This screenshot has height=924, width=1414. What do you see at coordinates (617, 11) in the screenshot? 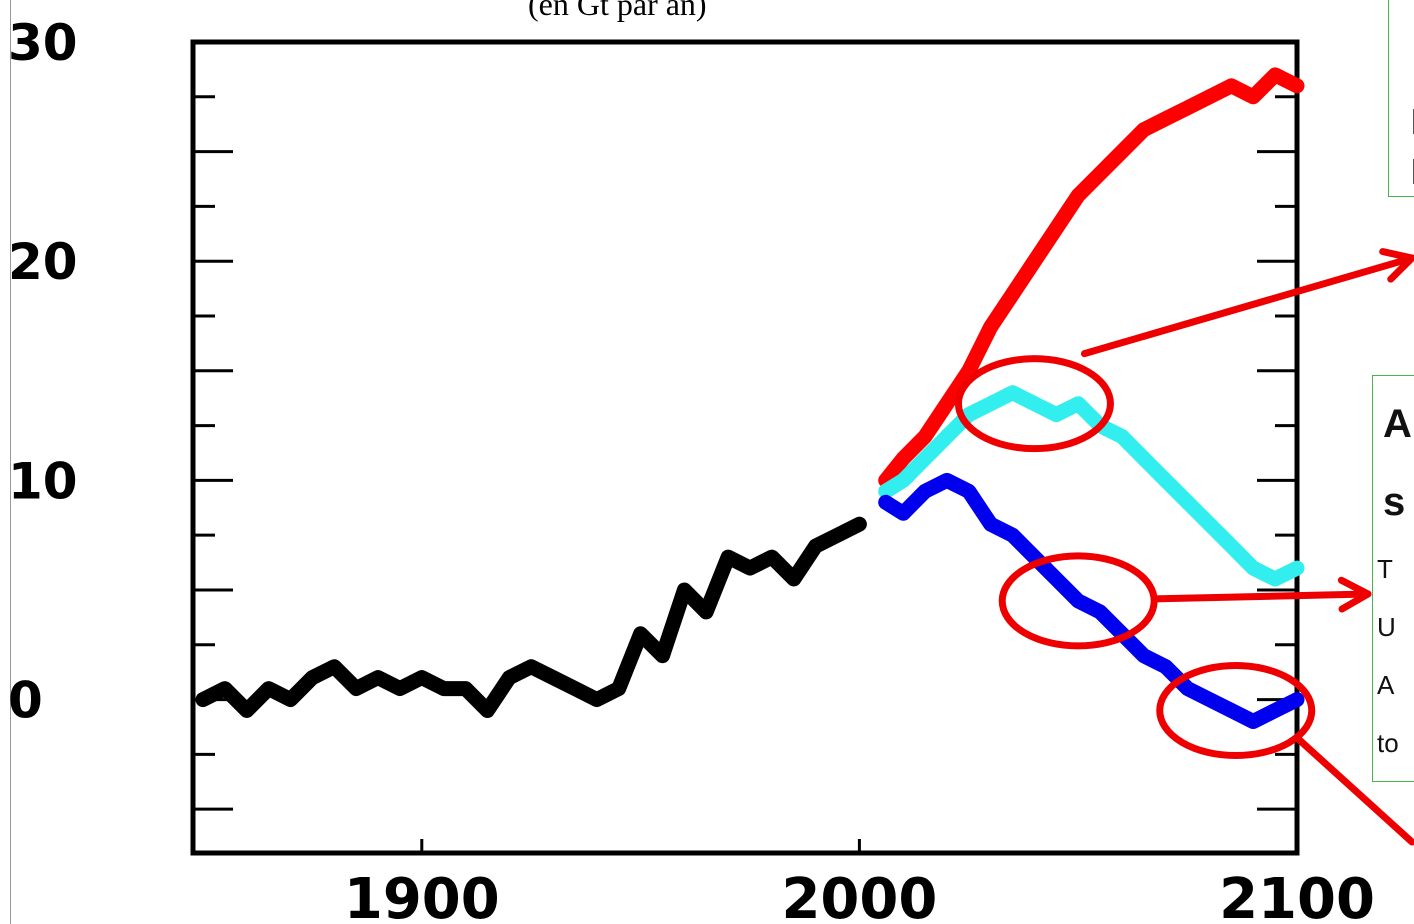
I see `chart-subtitle: (en Gt par an)` at bounding box center [617, 11].